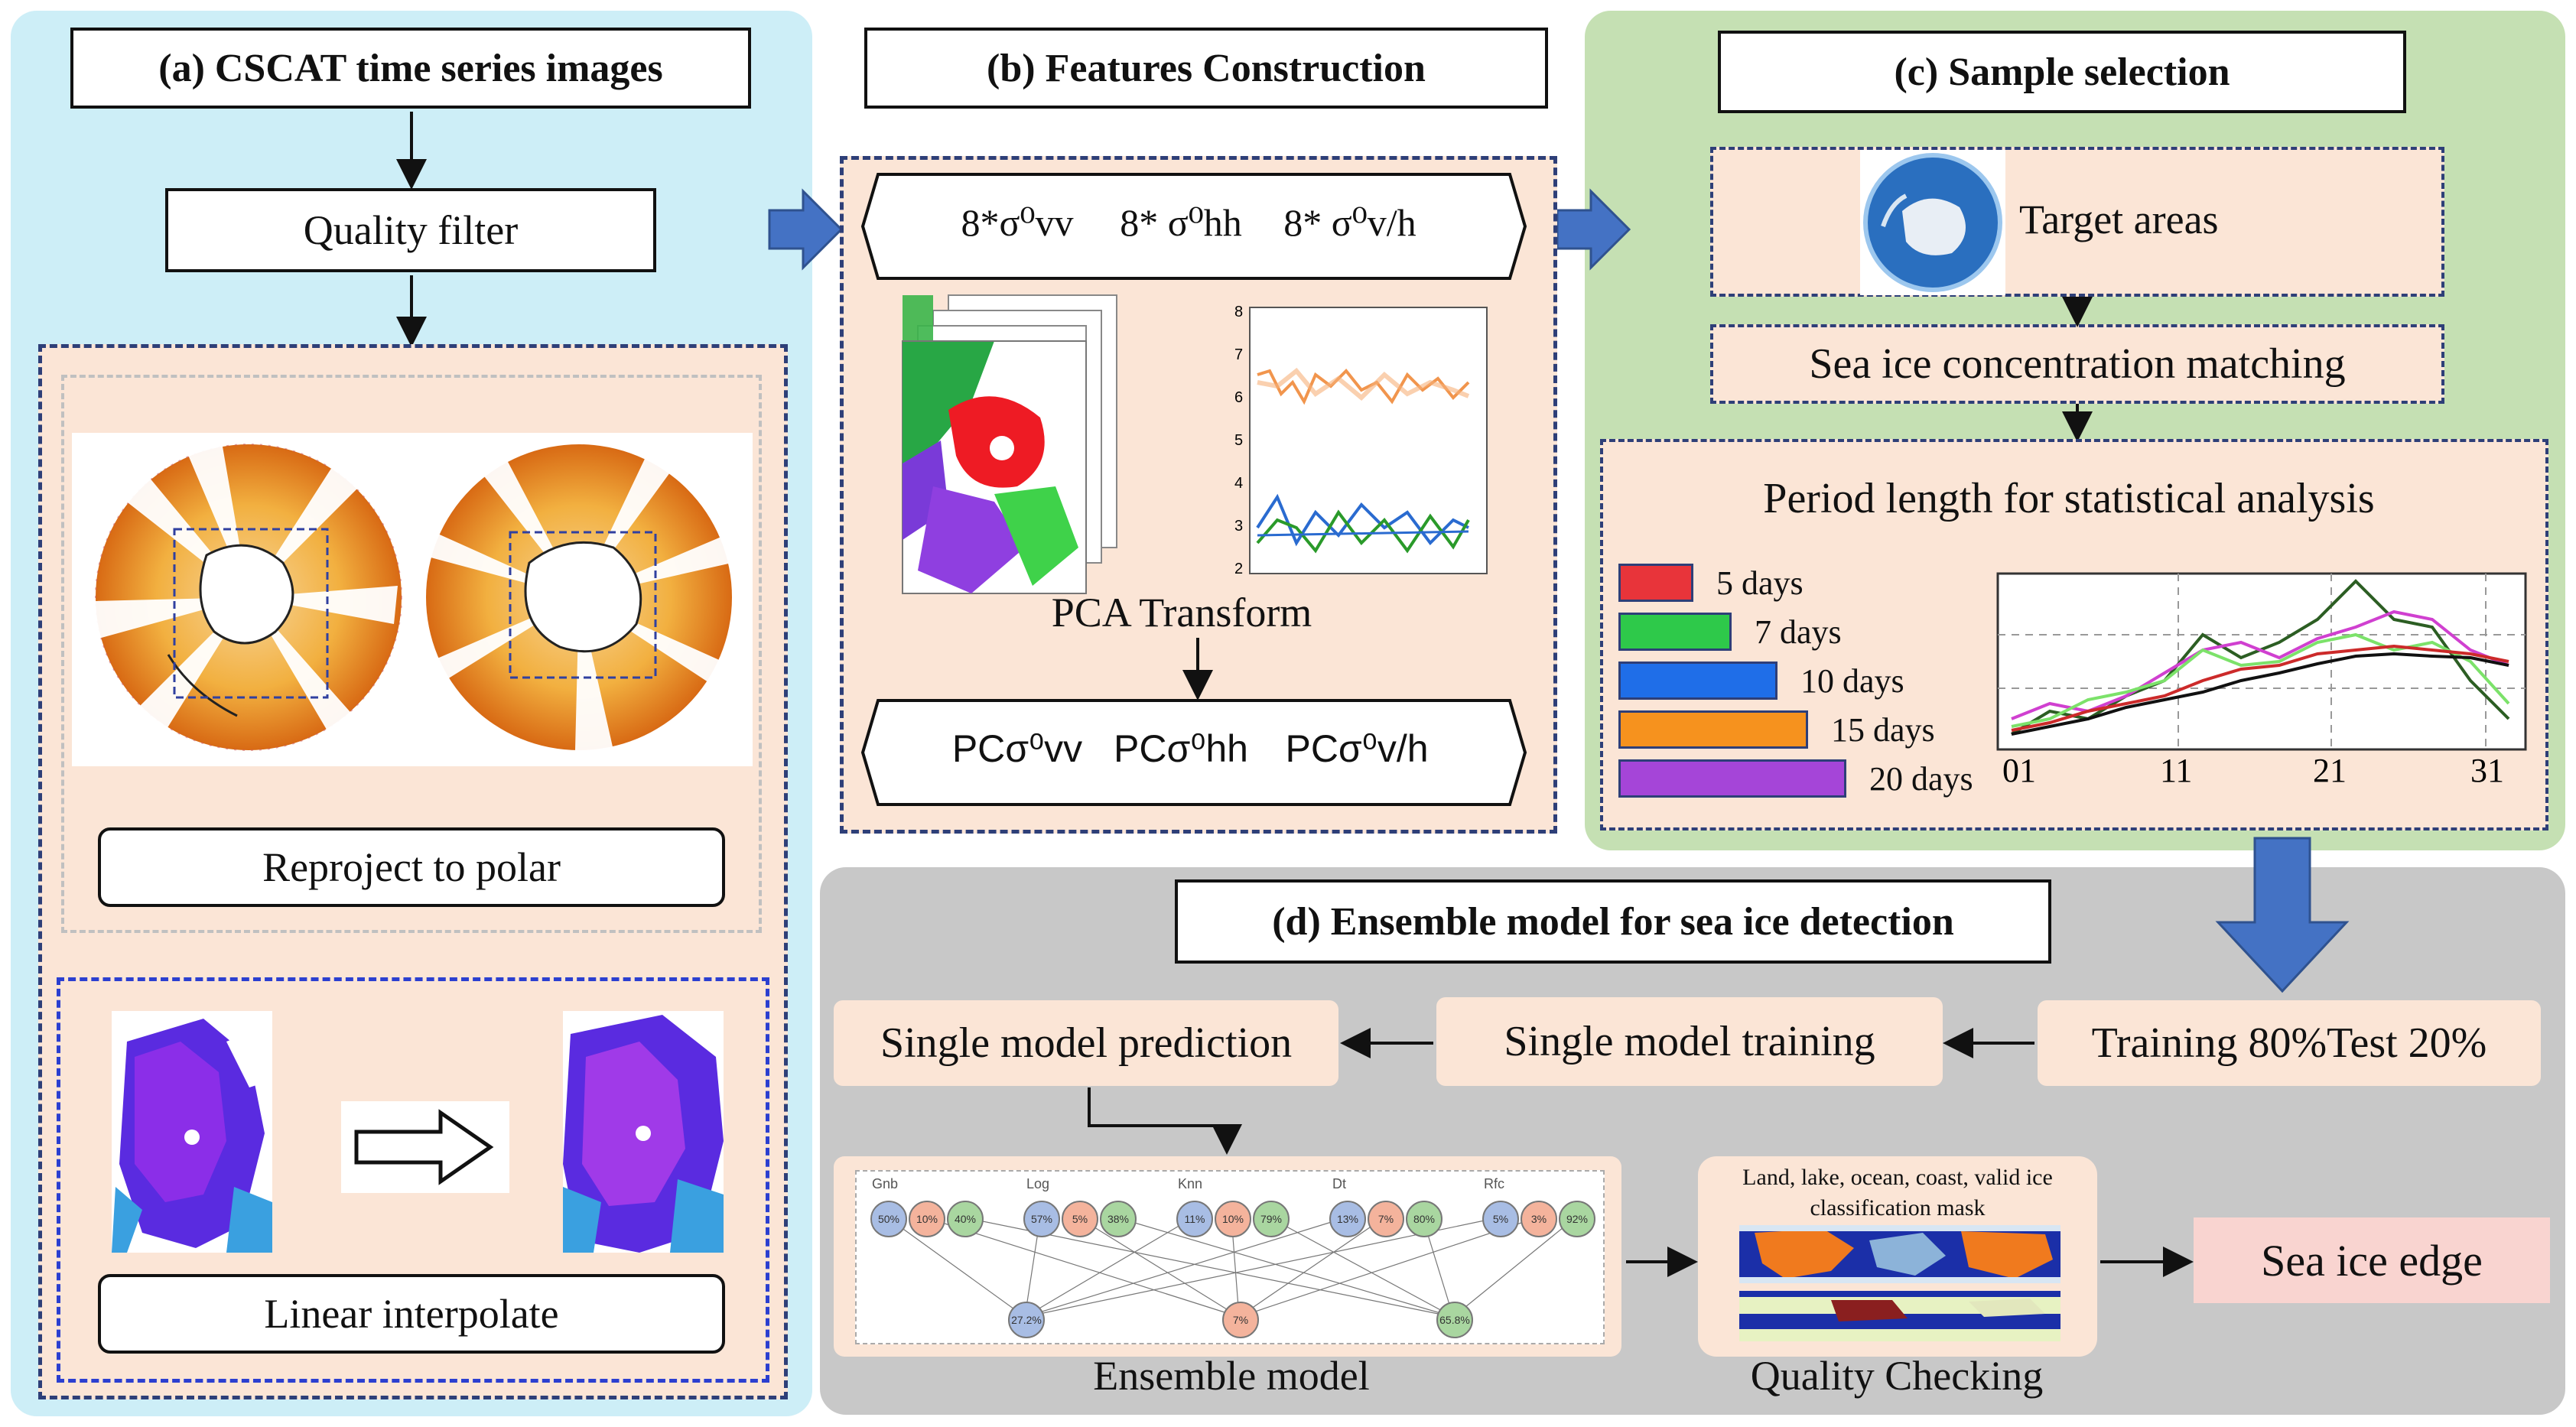 The height and width of the screenshot is (1427, 2576). Describe the element at coordinates (1038, 1183) in the screenshot. I see `model-name: Log` at that location.